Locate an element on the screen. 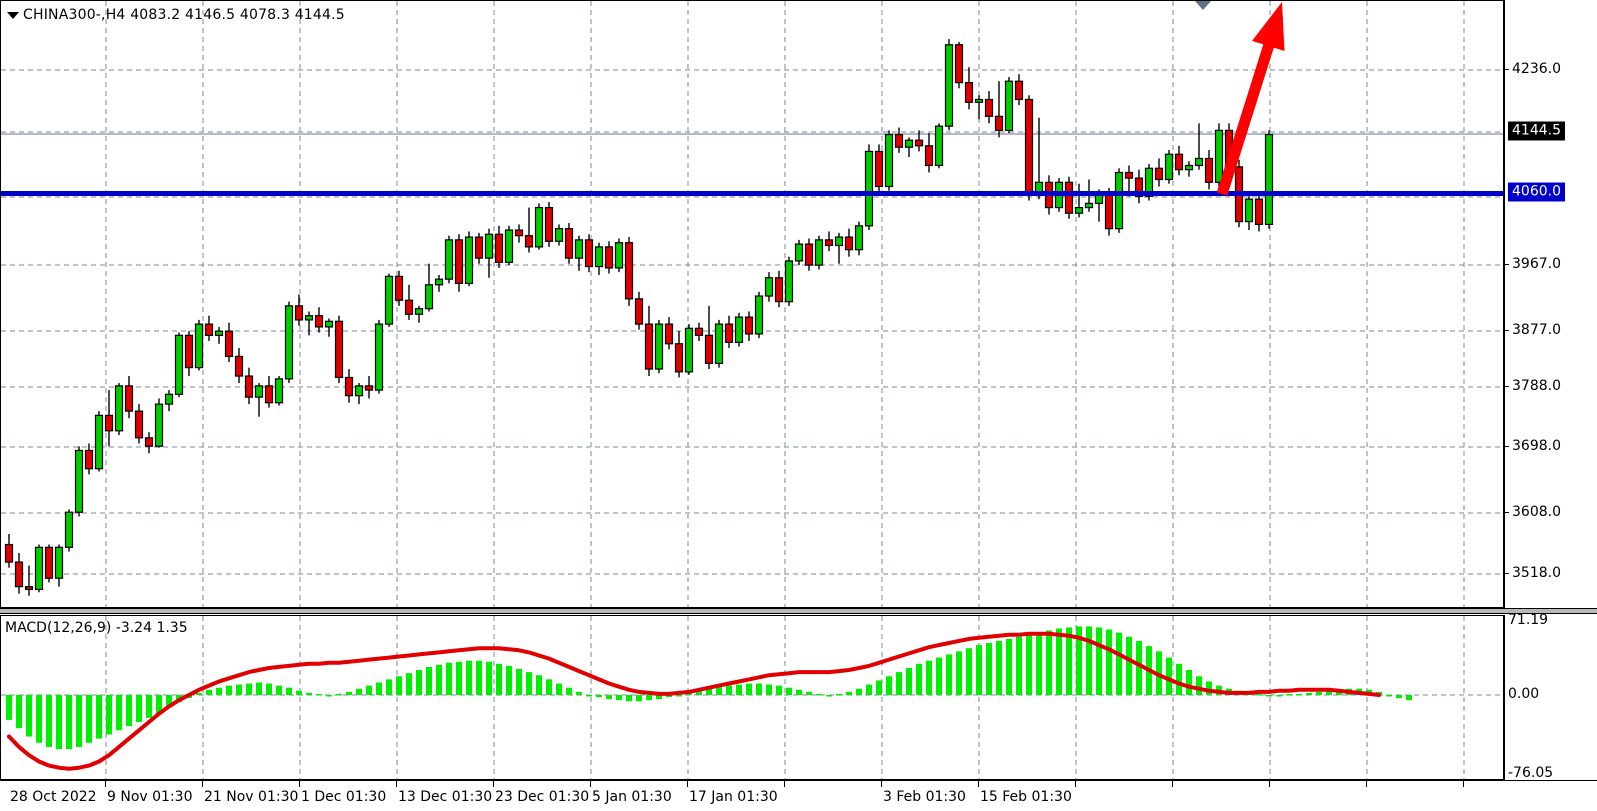  macd-title: MACD(12,26,9) -3.24 1.35 is located at coordinates (96, 628).